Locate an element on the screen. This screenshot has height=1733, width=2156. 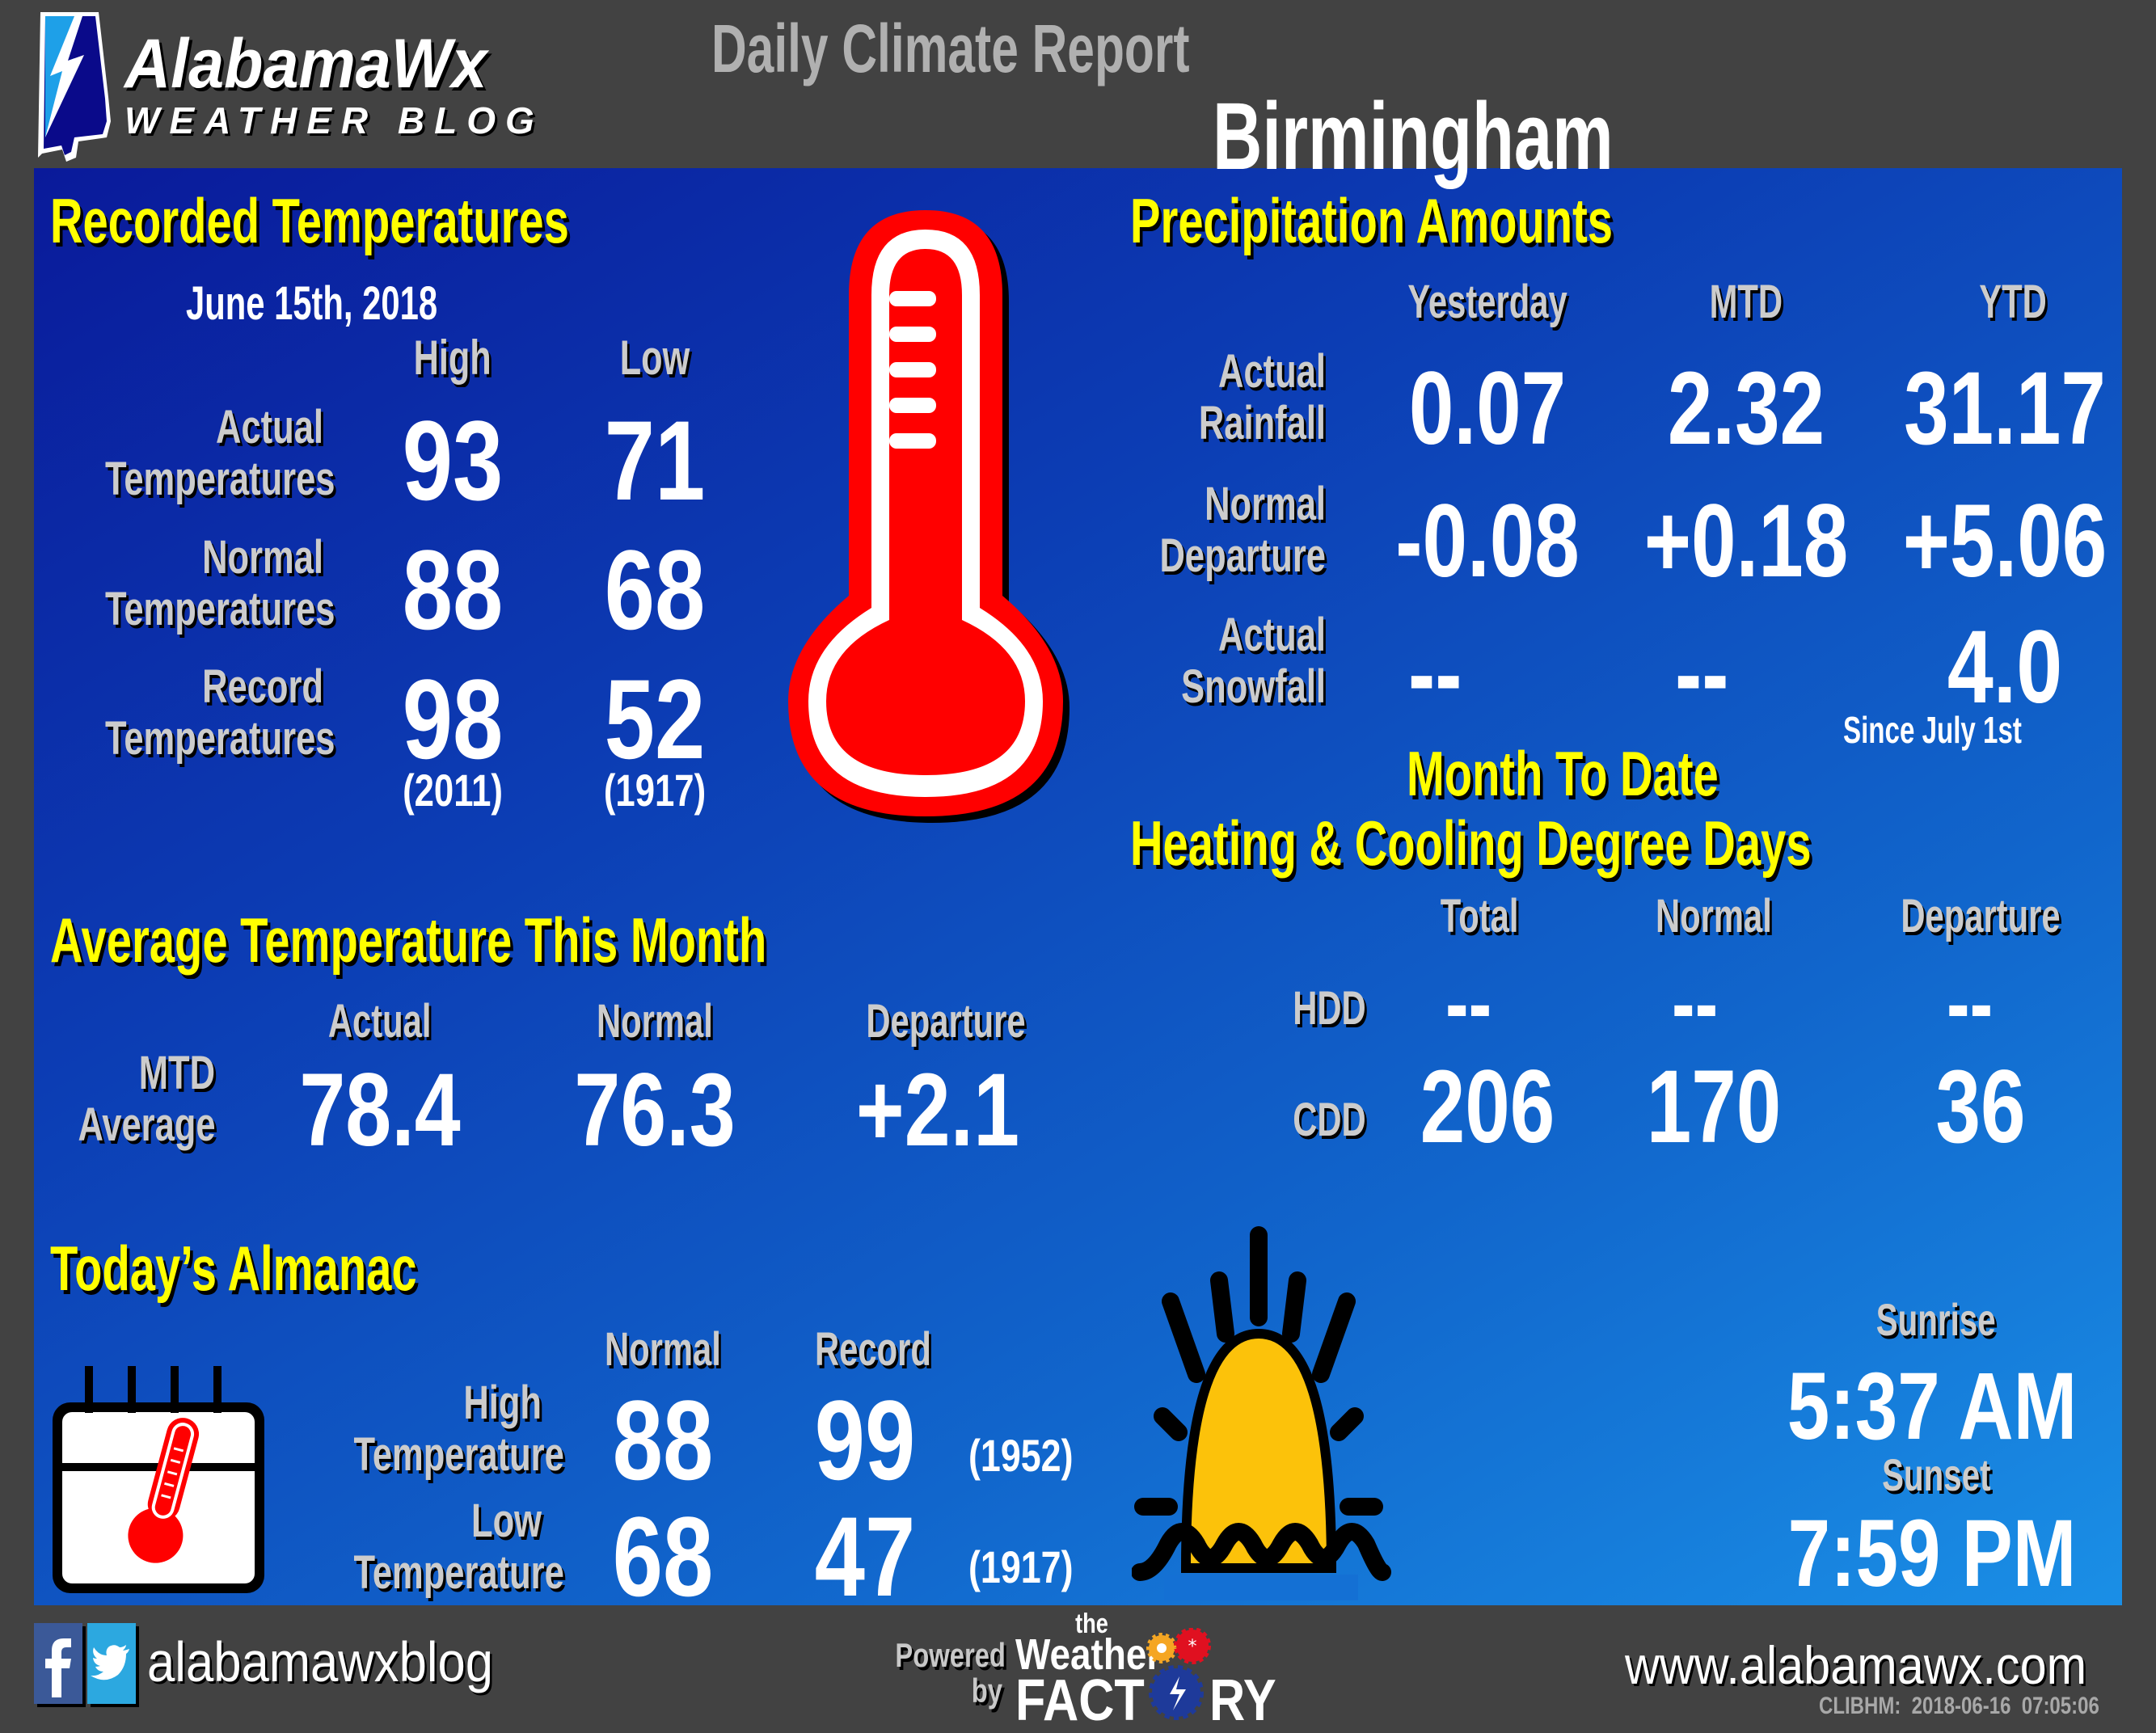
cdd-departure: 36 is located at coordinates (1981, 1107).